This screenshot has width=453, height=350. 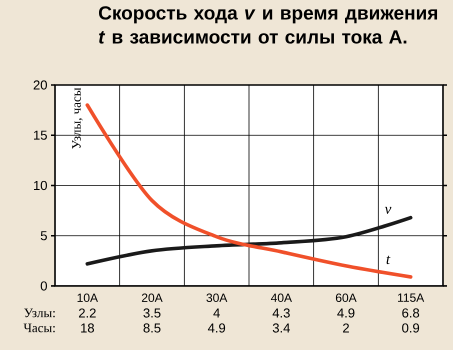 I want to click on line-series, so click(x=249, y=241).